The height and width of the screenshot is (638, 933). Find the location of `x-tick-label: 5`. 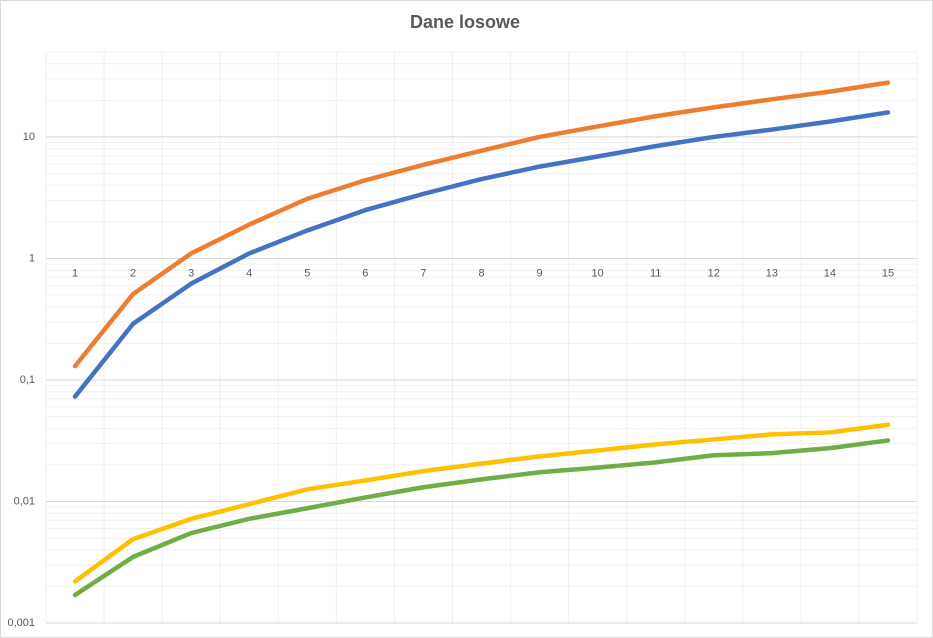

x-tick-label: 5 is located at coordinates (307, 273).